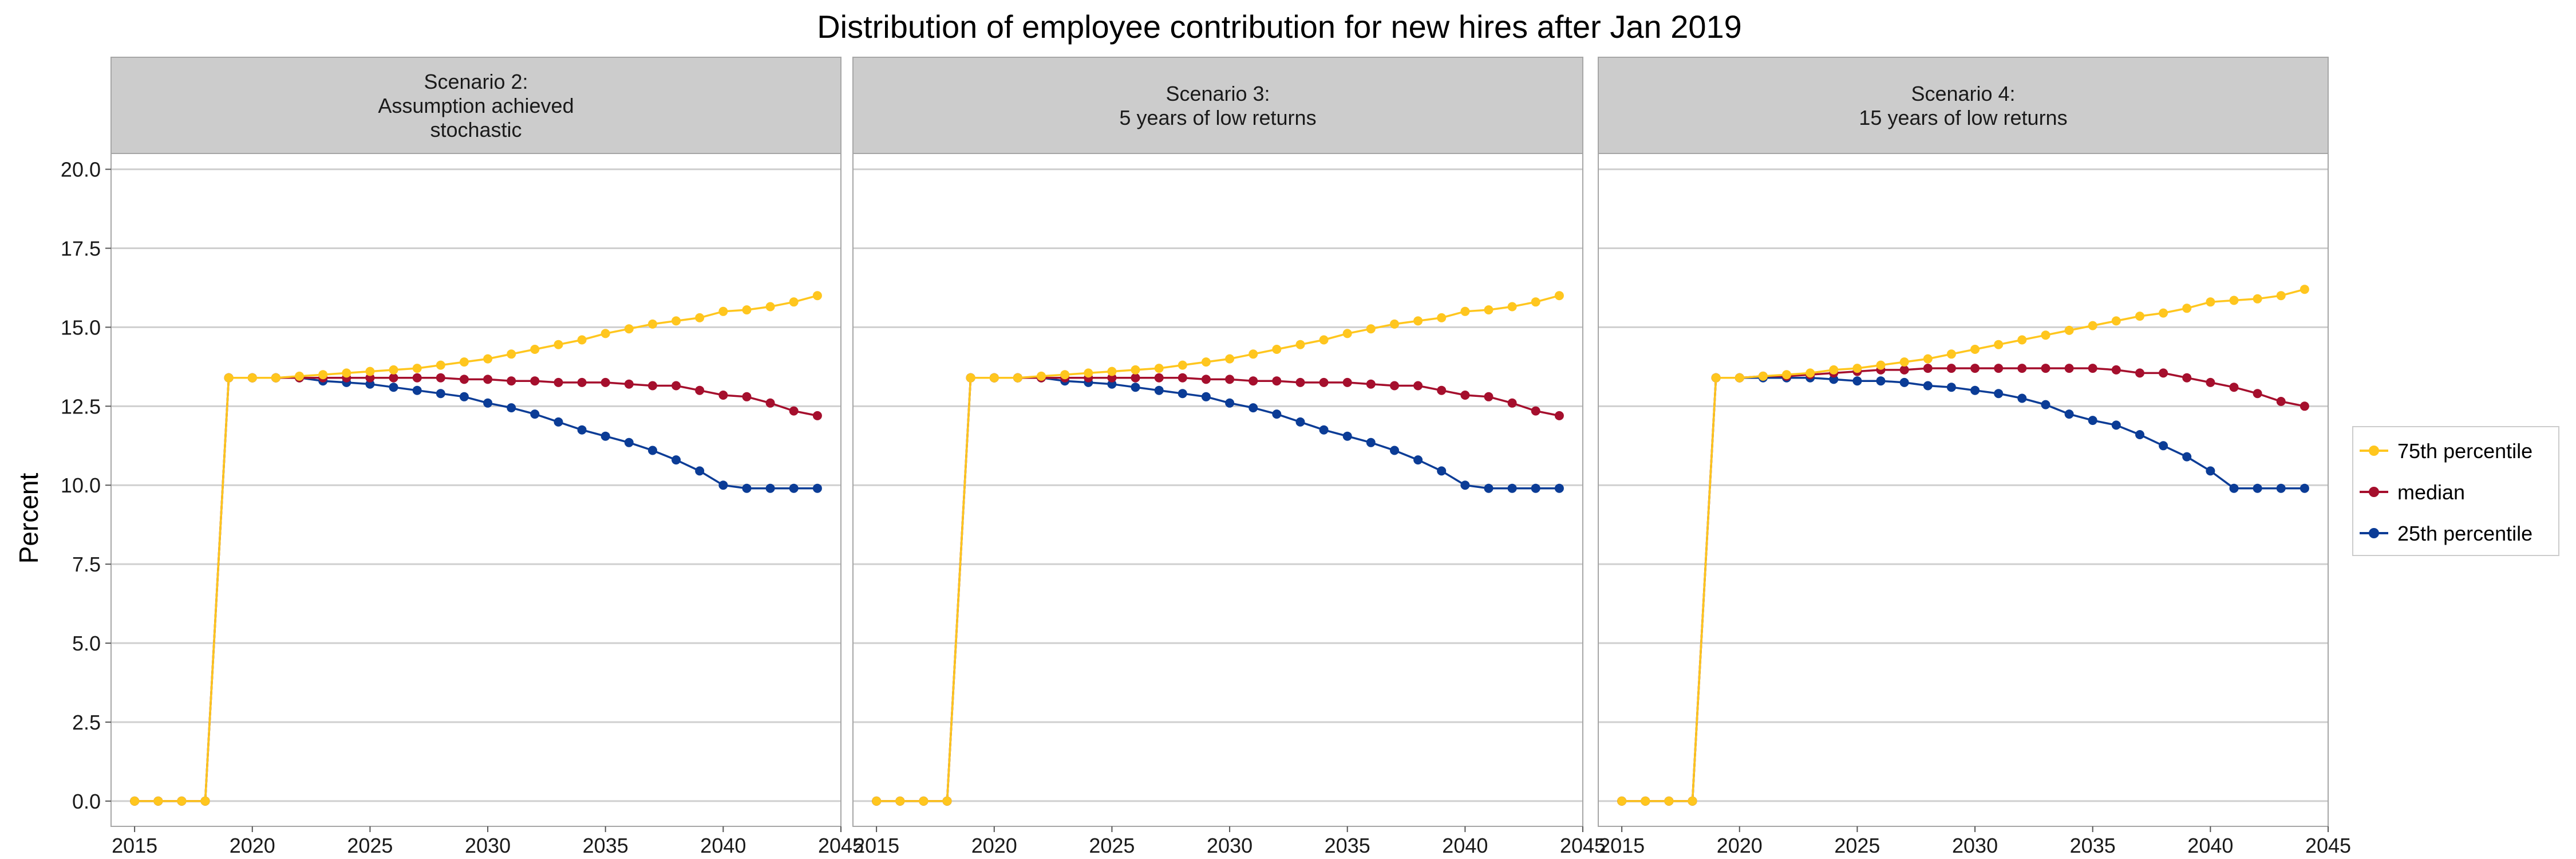 This screenshot has height=859, width=2576. I want to click on legend-item: 25th percentile, so click(2446, 533).